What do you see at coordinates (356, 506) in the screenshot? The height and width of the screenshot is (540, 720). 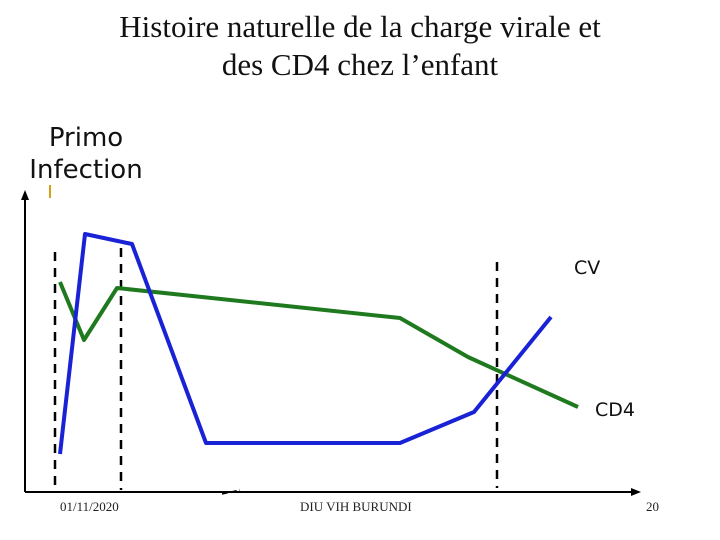 I see `footer-center: DIU VIH BURUNDI` at bounding box center [356, 506].